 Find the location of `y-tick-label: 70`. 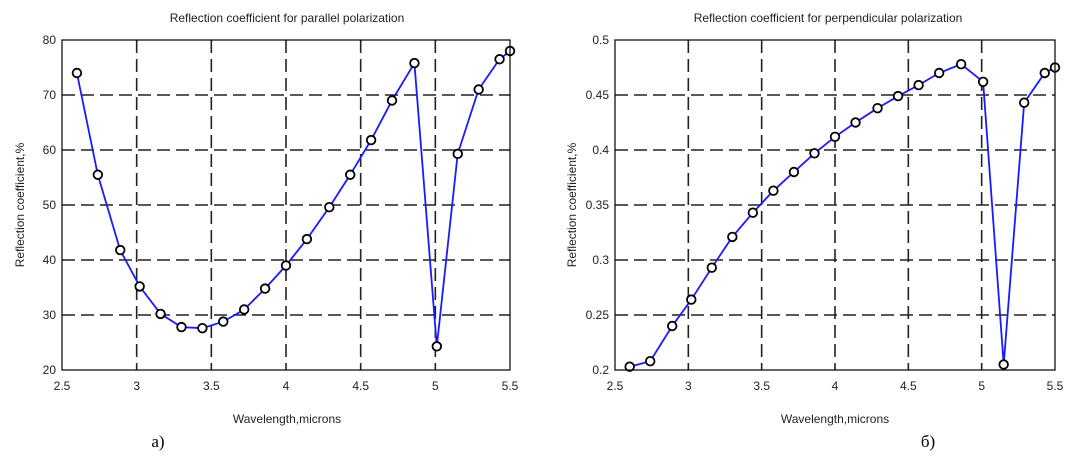

y-tick-label: 70 is located at coordinates (50, 95).